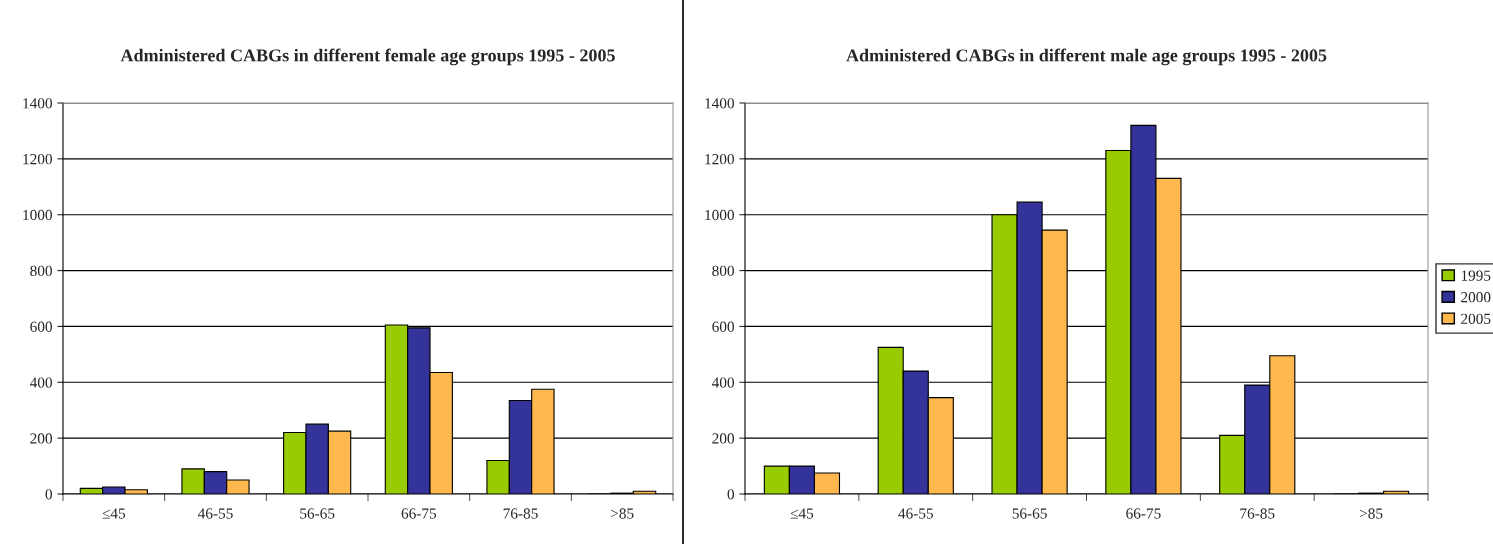 This screenshot has height=544, width=1493. Describe the element at coordinates (367, 57) in the screenshot. I see `chart-title: Administered CABGs in different female age groups 1995 - 2005` at that location.